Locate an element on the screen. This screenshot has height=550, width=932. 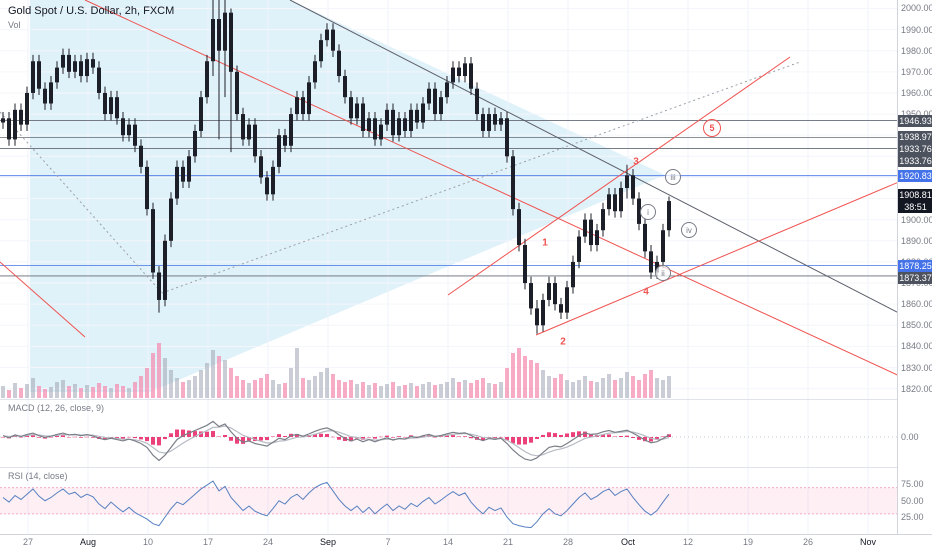
time-tick-label: 19 is located at coordinates (748, 542).